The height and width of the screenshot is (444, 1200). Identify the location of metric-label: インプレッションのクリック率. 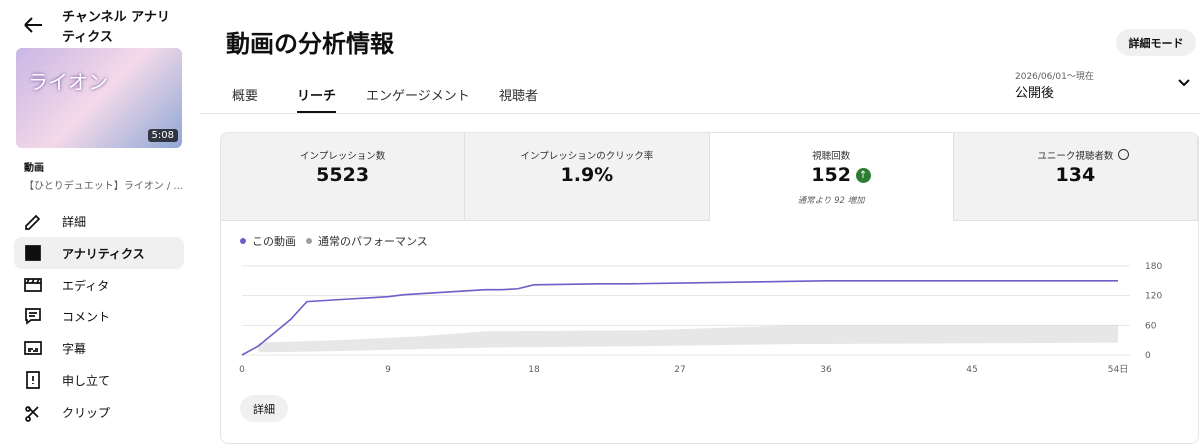
(587, 156).